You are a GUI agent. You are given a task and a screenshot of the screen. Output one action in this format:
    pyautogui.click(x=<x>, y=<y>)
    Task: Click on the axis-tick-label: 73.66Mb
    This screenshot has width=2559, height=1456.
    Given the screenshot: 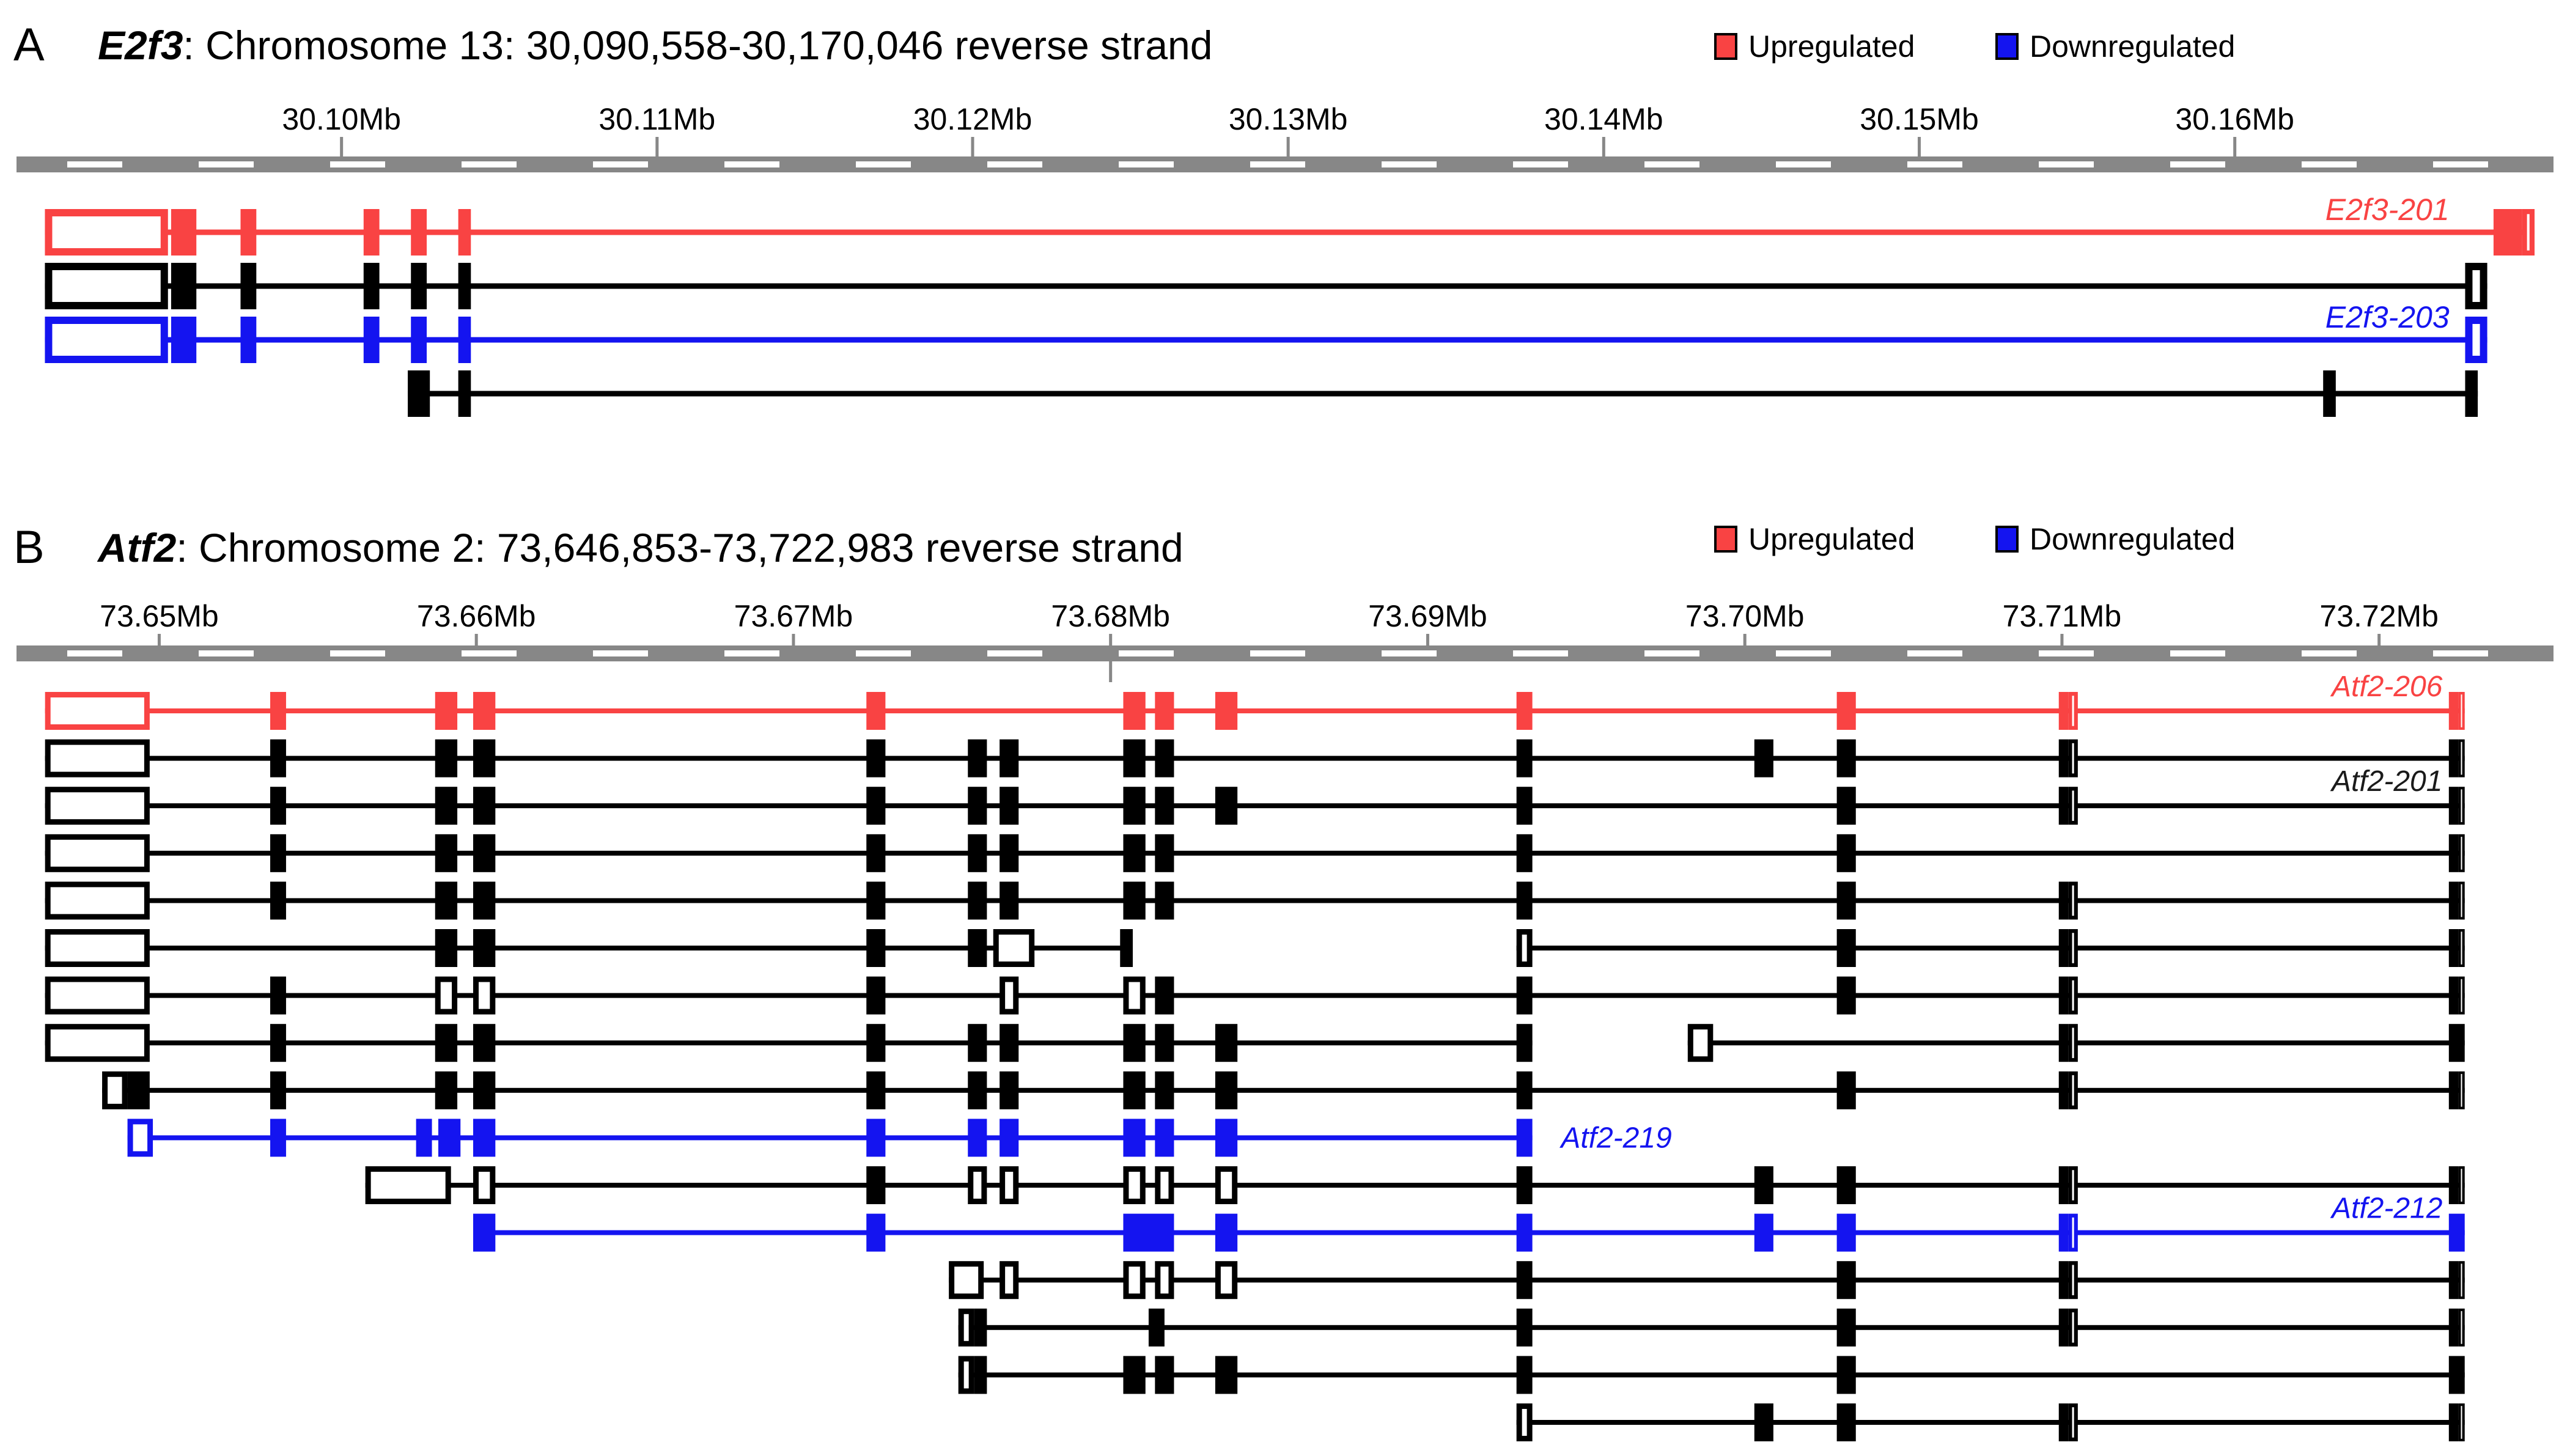 What is the action you would take?
    pyautogui.click(x=476, y=616)
    